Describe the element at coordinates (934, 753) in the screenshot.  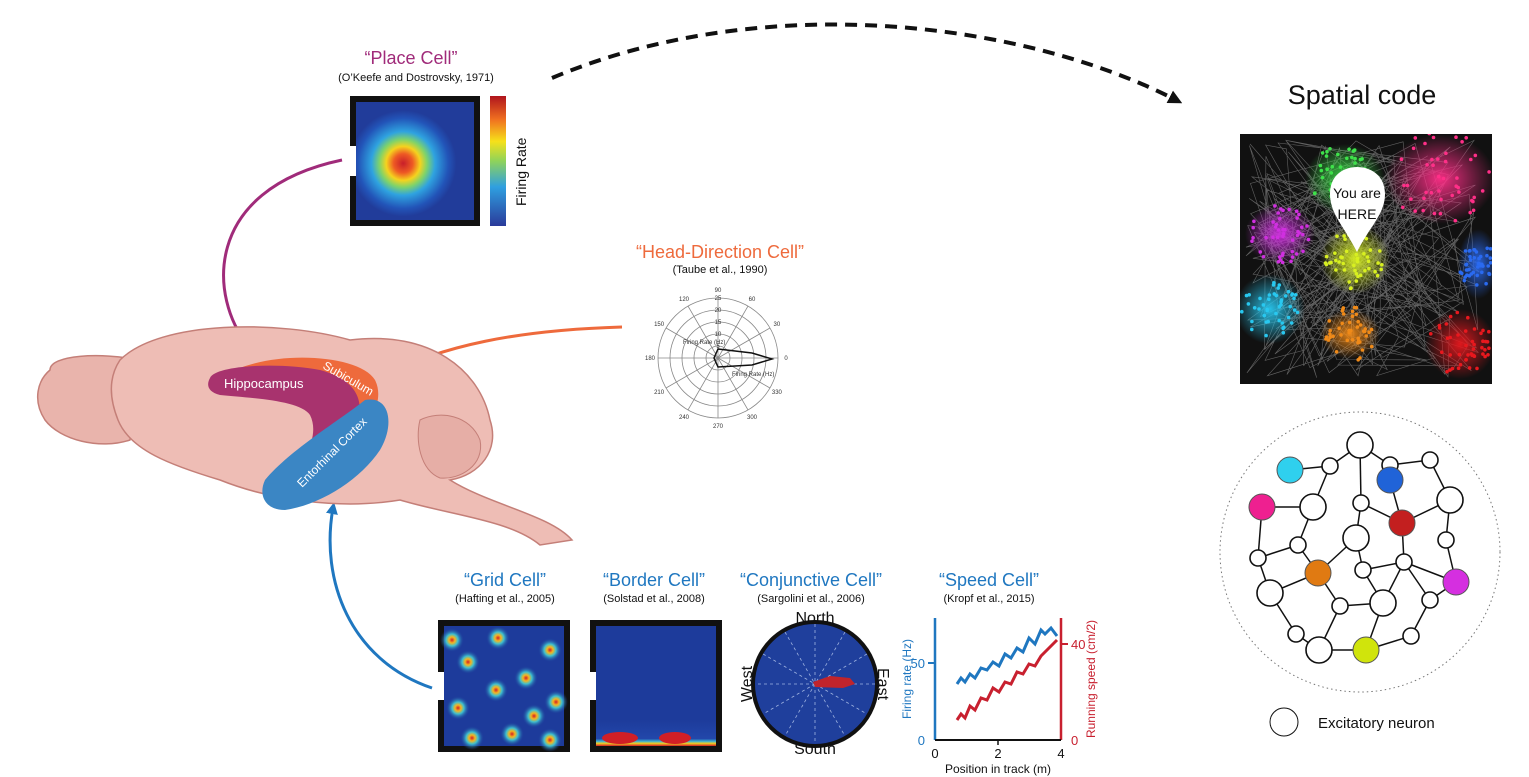
I see `speed-xtick-0: 0` at that location.